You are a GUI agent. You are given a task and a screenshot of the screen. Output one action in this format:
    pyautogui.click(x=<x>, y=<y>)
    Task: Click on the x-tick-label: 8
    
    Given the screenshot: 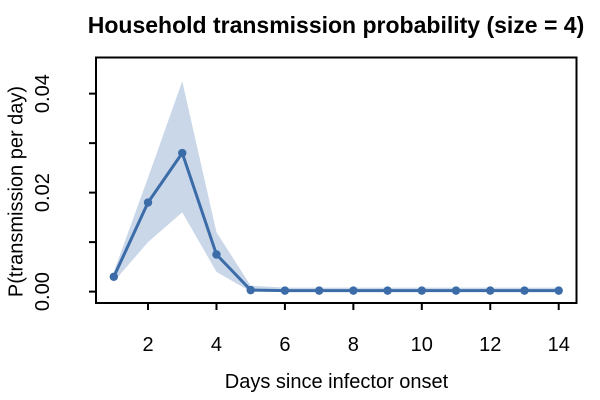 What is the action you would take?
    pyautogui.click(x=353, y=345)
    